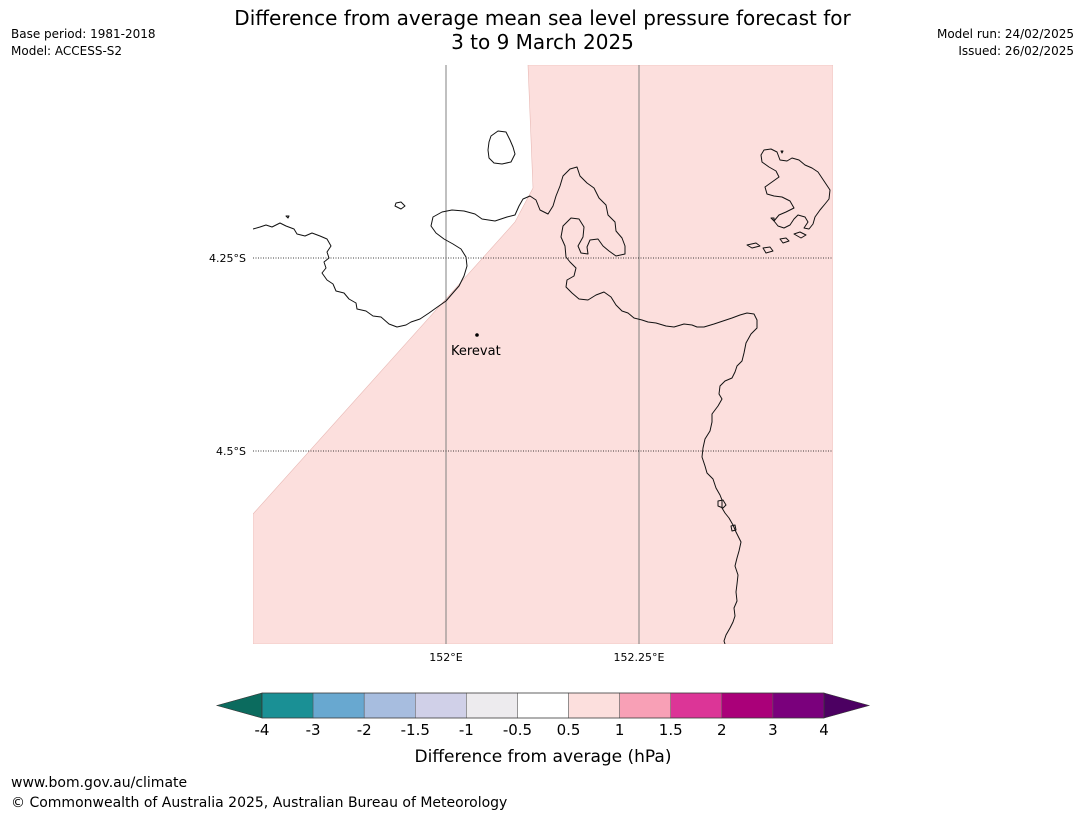 This screenshot has width=1085, height=816. What do you see at coordinates (227, 258) in the screenshot?
I see `lat-label-4-25s: 4.25°S` at bounding box center [227, 258].